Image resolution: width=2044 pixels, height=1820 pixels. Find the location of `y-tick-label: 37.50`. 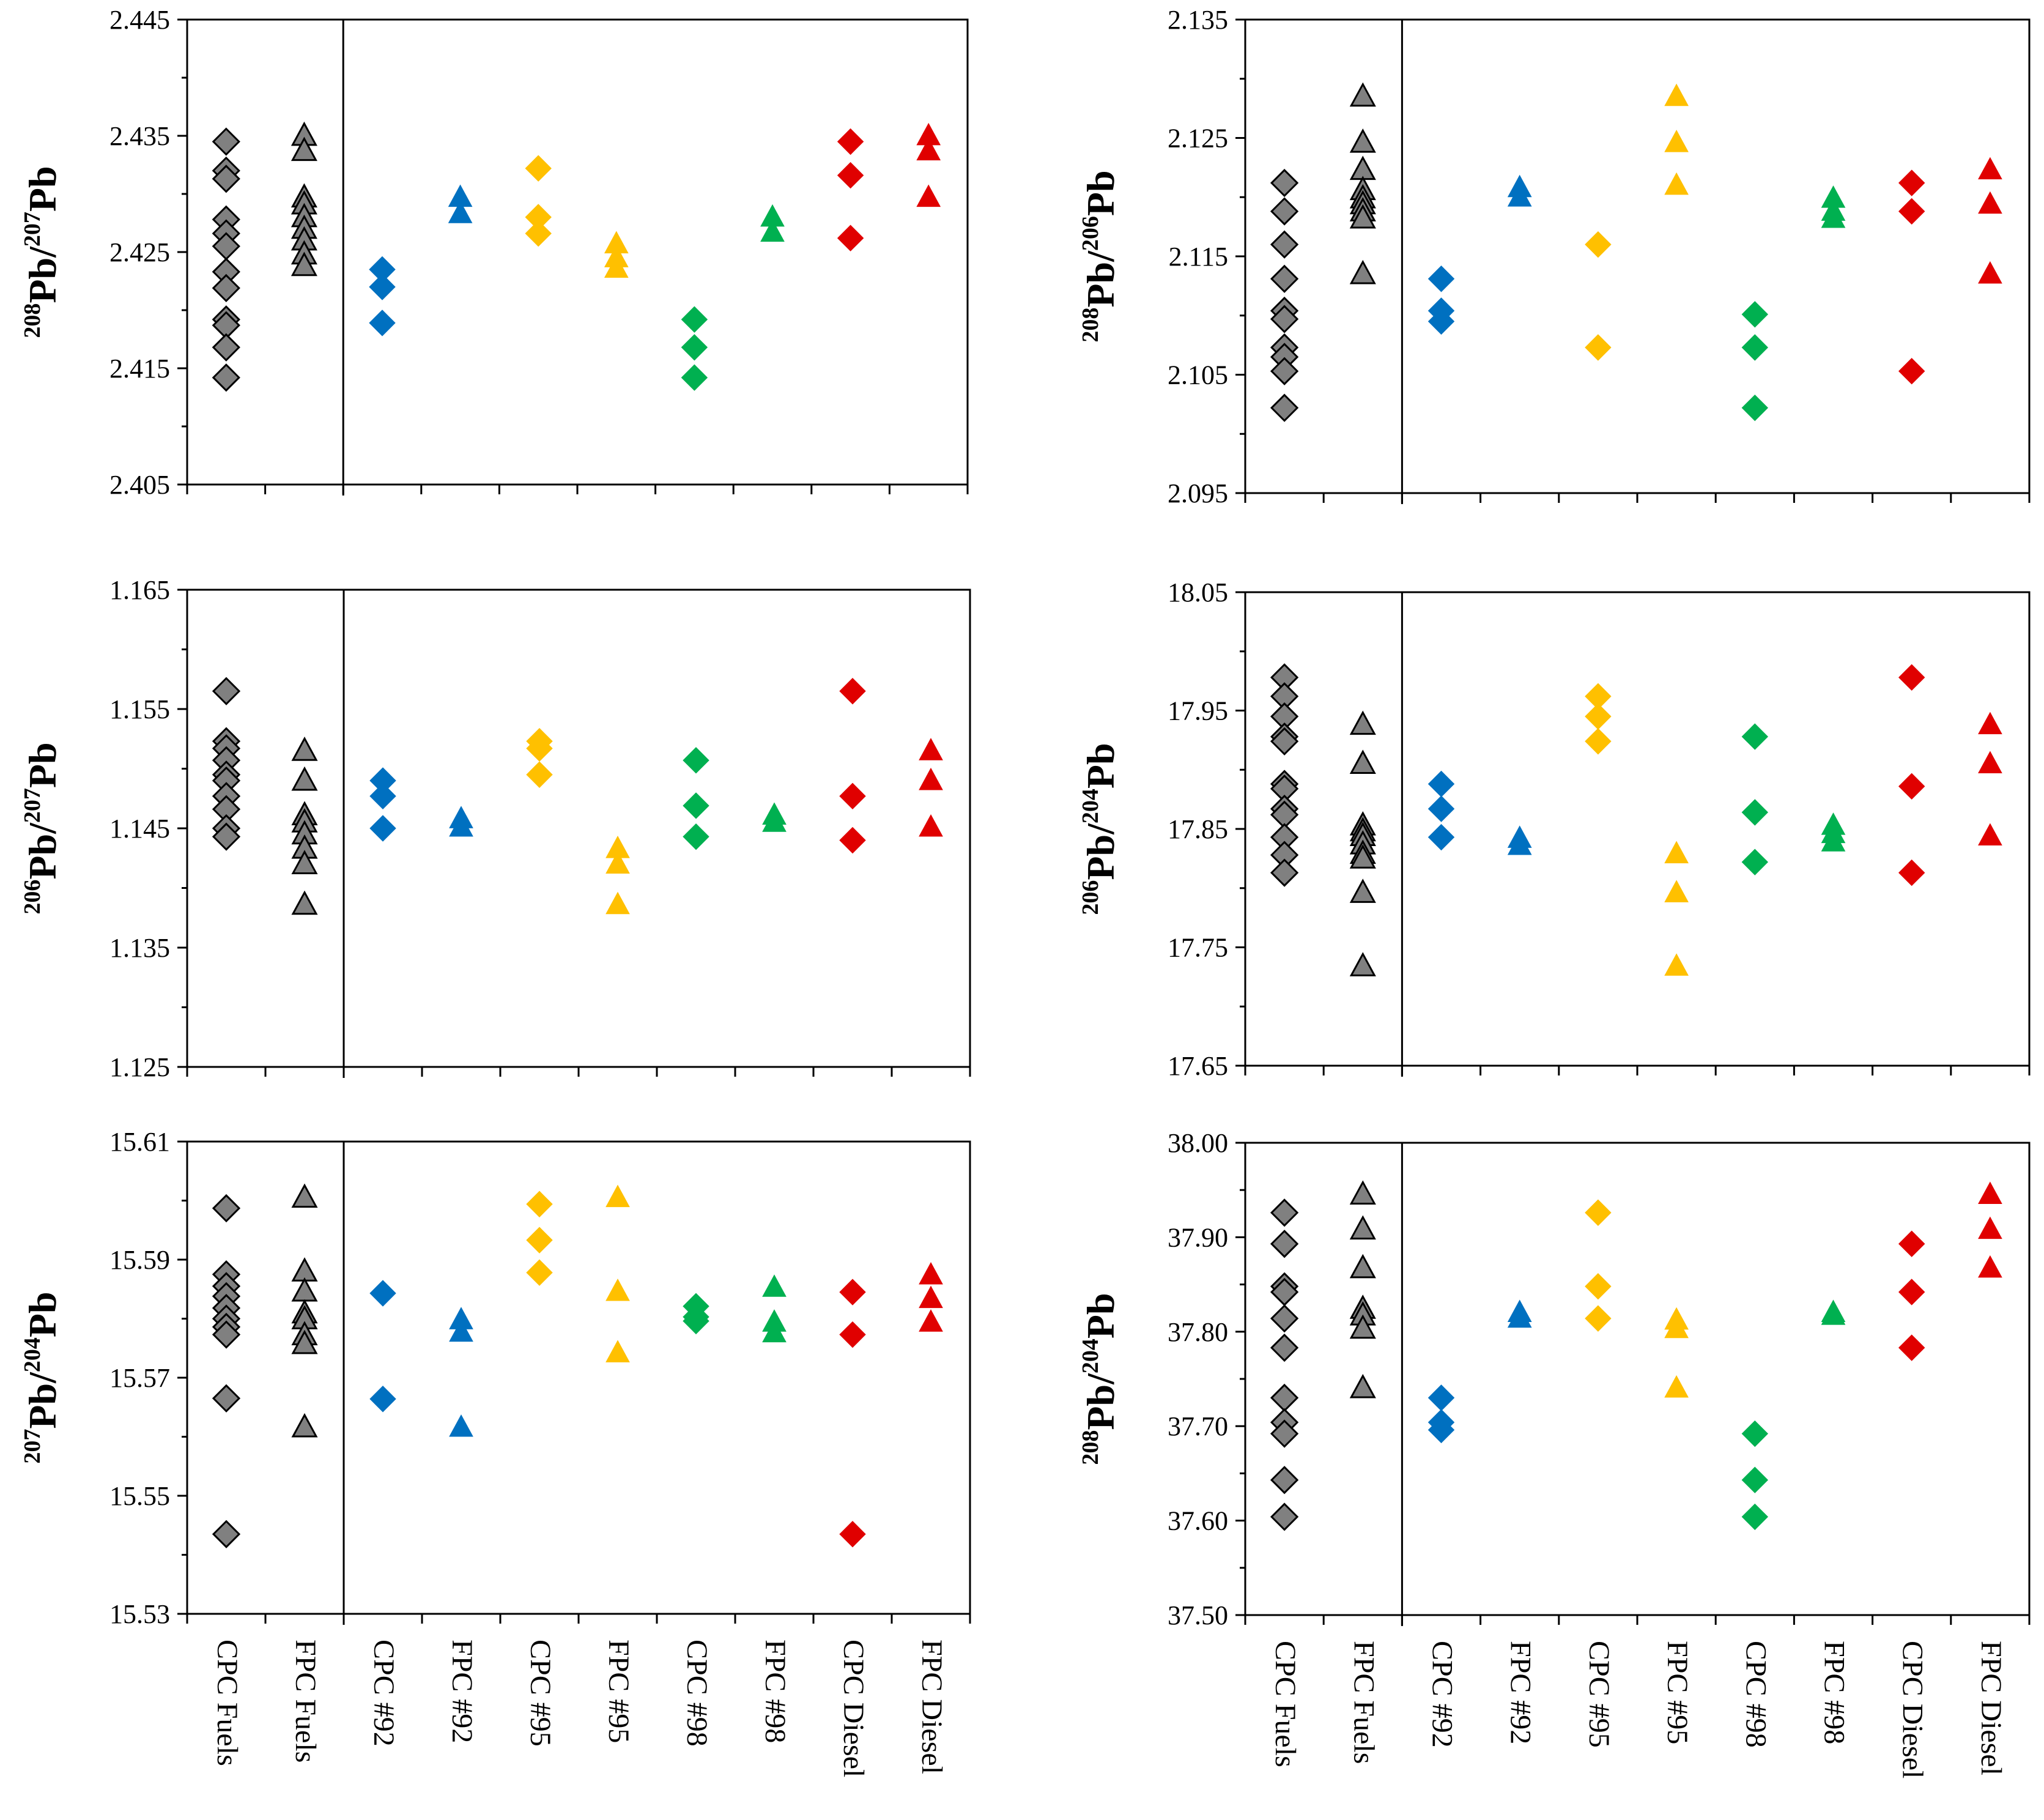

y-tick-label: 37.50 is located at coordinates (1198, 1615).